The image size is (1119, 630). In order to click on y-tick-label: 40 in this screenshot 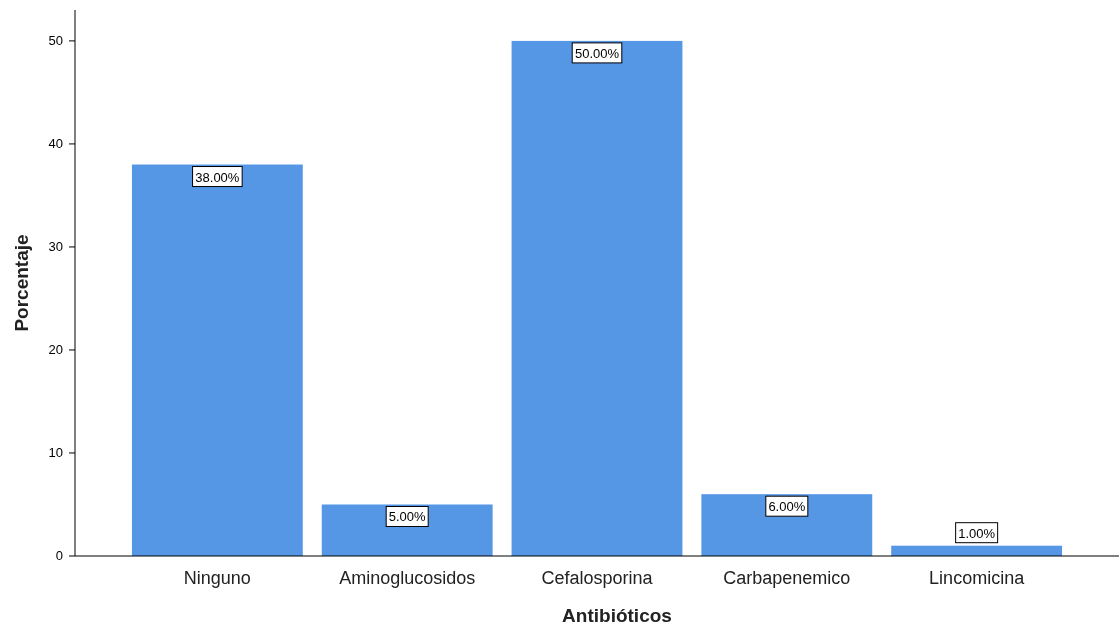, I will do `click(55, 143)`.